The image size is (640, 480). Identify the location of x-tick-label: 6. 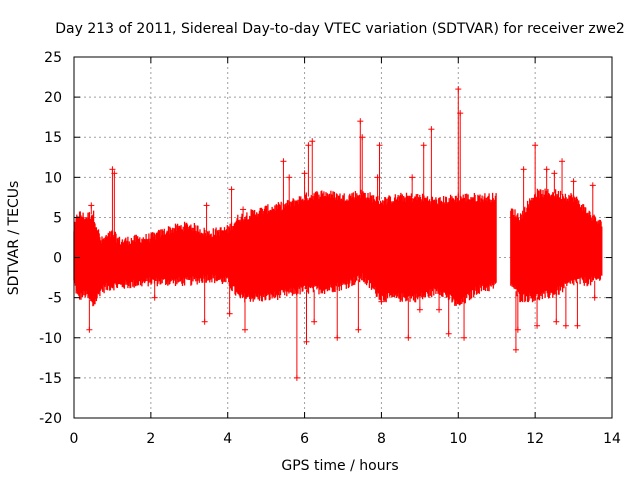
(304, 439).